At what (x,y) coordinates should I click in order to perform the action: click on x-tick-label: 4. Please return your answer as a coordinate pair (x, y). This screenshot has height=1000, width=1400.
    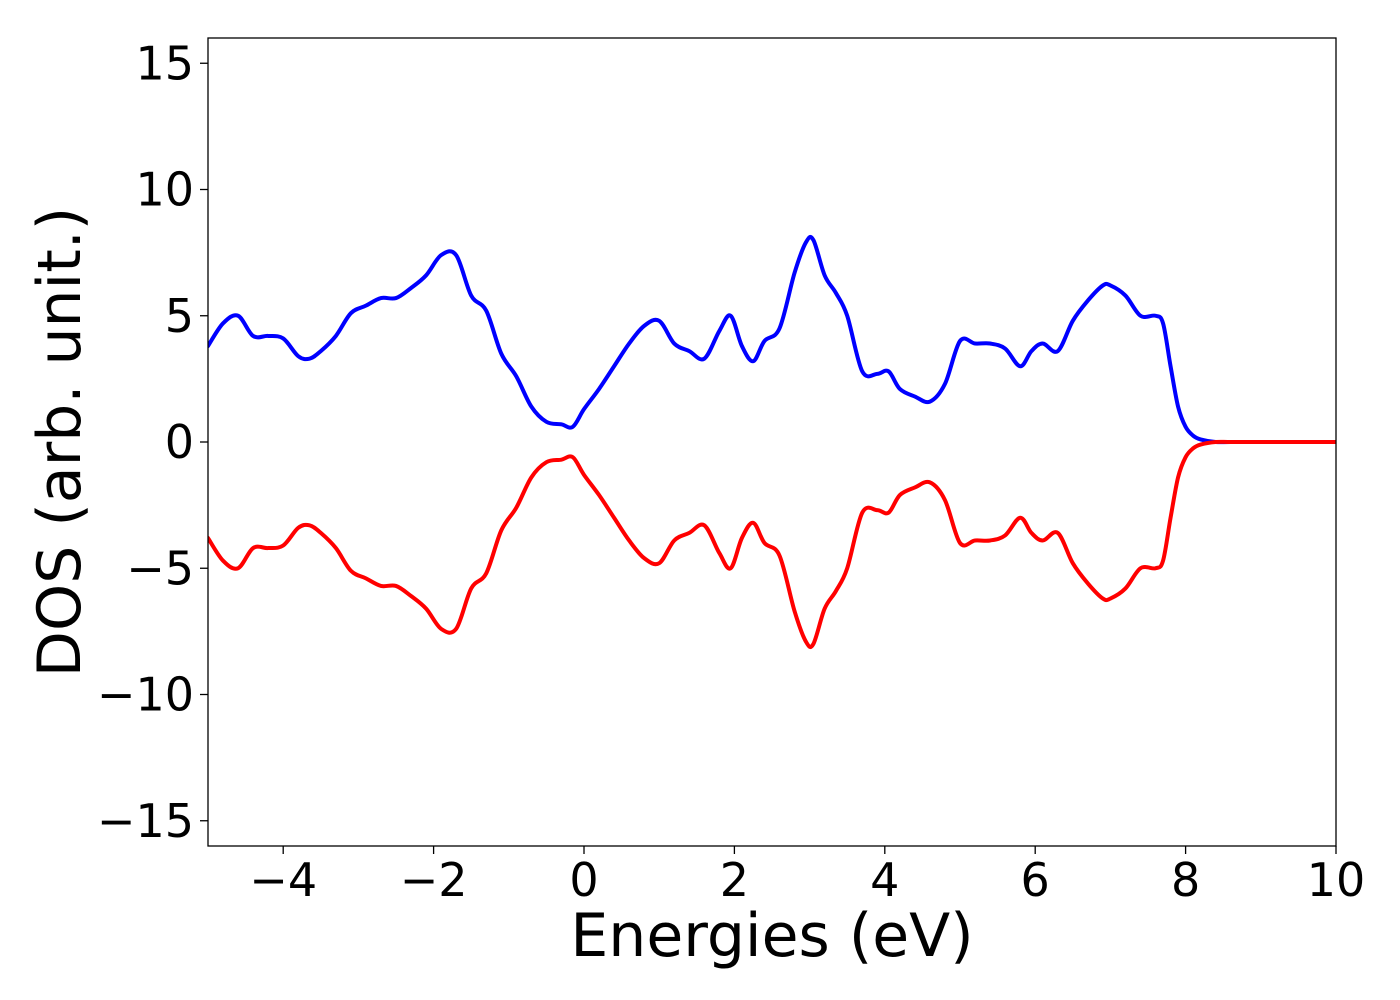
    Looking at the image, I should click on (884, 880).